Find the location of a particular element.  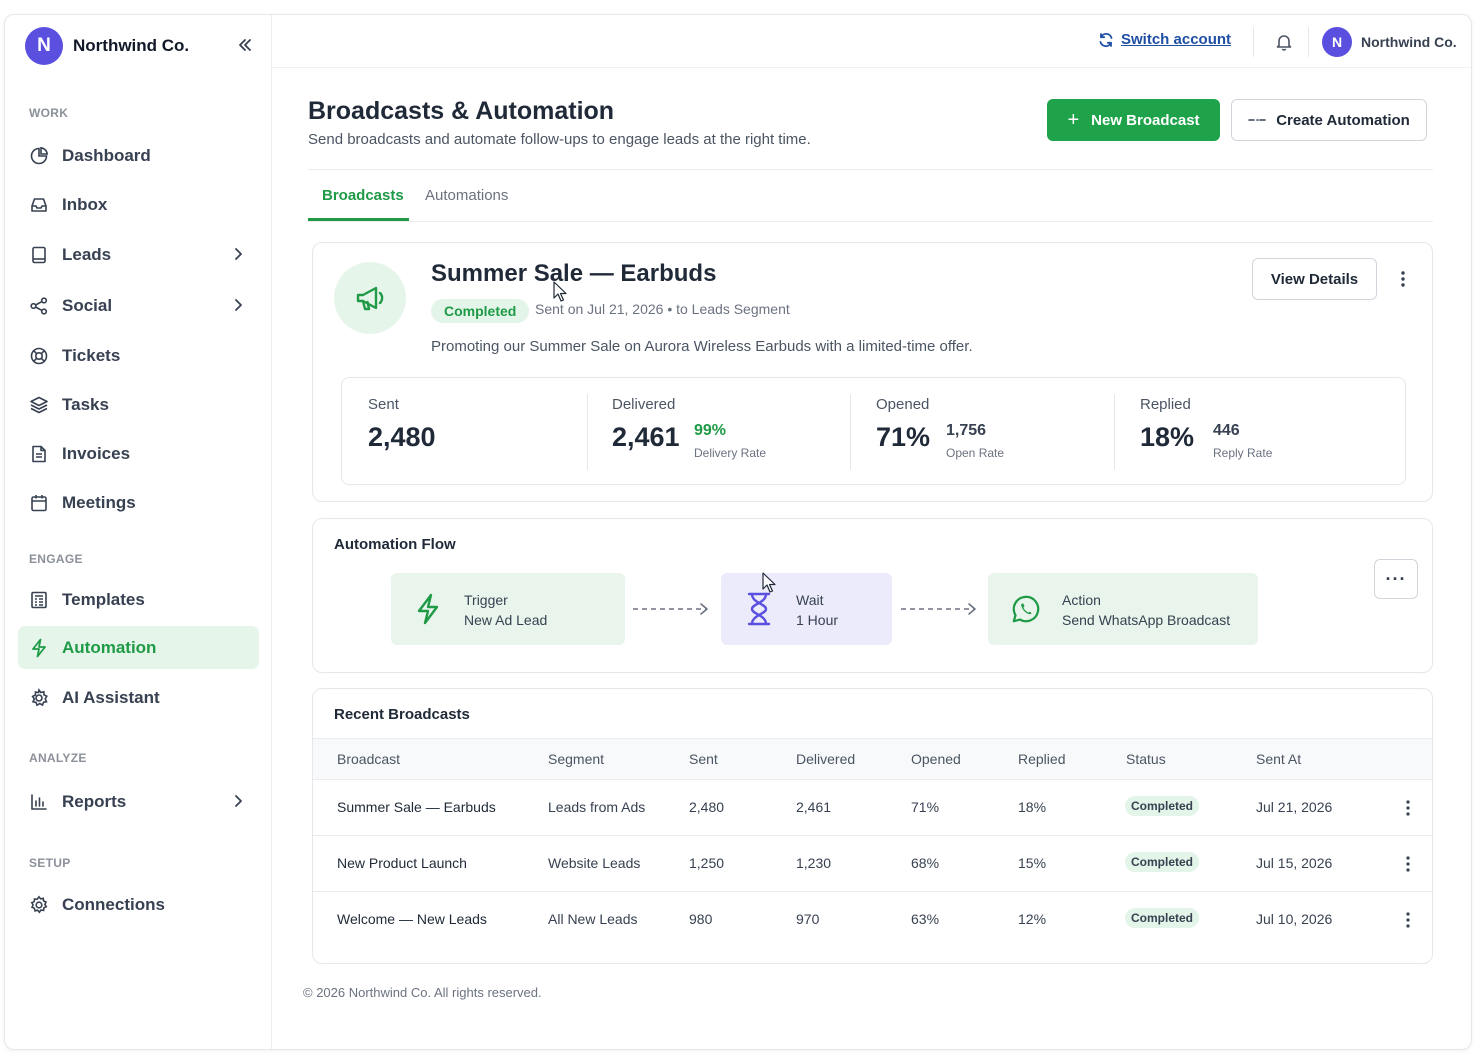

sidebar-item-leads: Leads is located at coordinates (138, 254).